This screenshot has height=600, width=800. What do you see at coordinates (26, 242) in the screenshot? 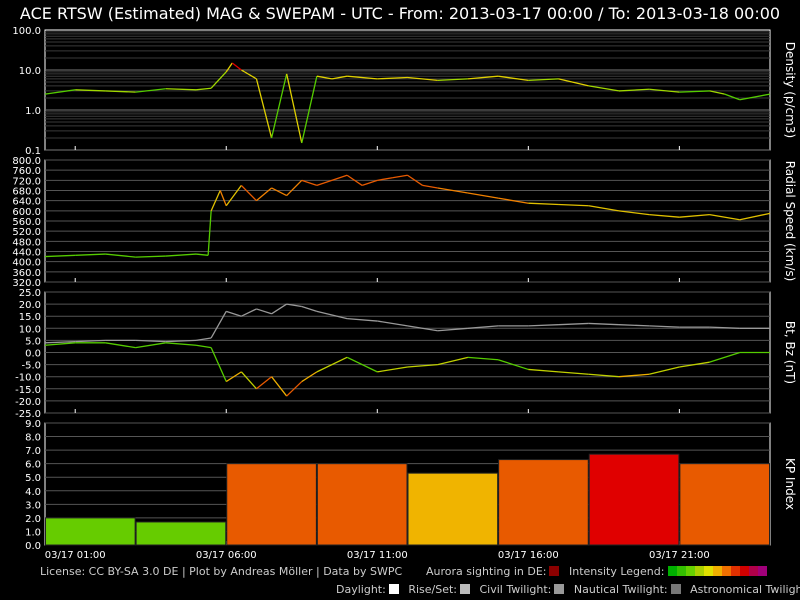
I see `y-tick-label: 480.0` at bounding box center [26, 242].